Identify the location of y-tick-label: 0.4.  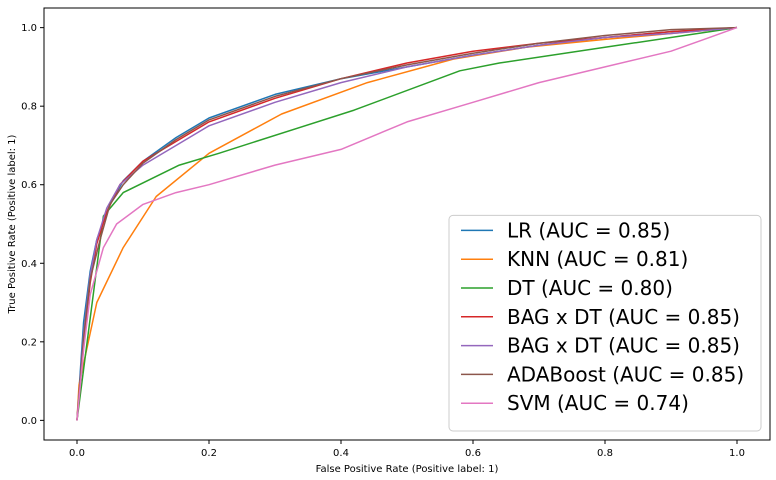
(29, 264).